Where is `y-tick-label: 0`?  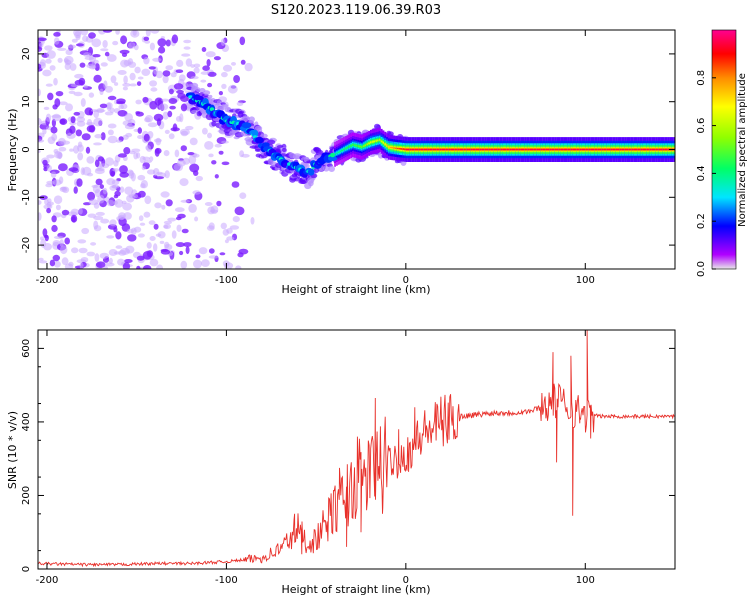 y-tick-label: 0 is located at coordinates (26, 569).